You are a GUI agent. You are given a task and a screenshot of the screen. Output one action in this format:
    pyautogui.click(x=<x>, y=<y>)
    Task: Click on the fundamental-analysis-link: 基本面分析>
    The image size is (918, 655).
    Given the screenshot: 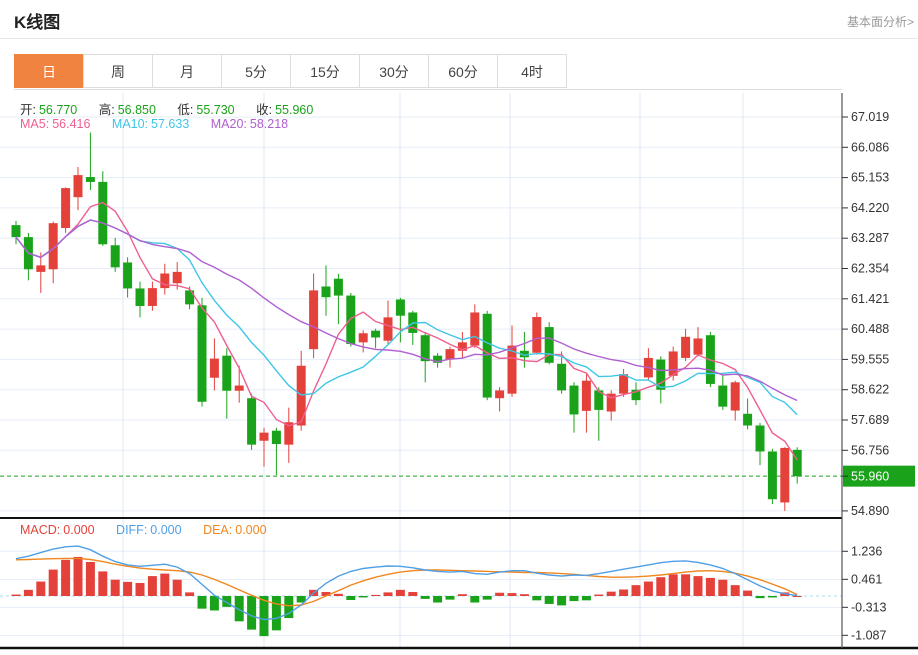 What is the action you would take?
    pyautogui.click(x=880, y=22)
    